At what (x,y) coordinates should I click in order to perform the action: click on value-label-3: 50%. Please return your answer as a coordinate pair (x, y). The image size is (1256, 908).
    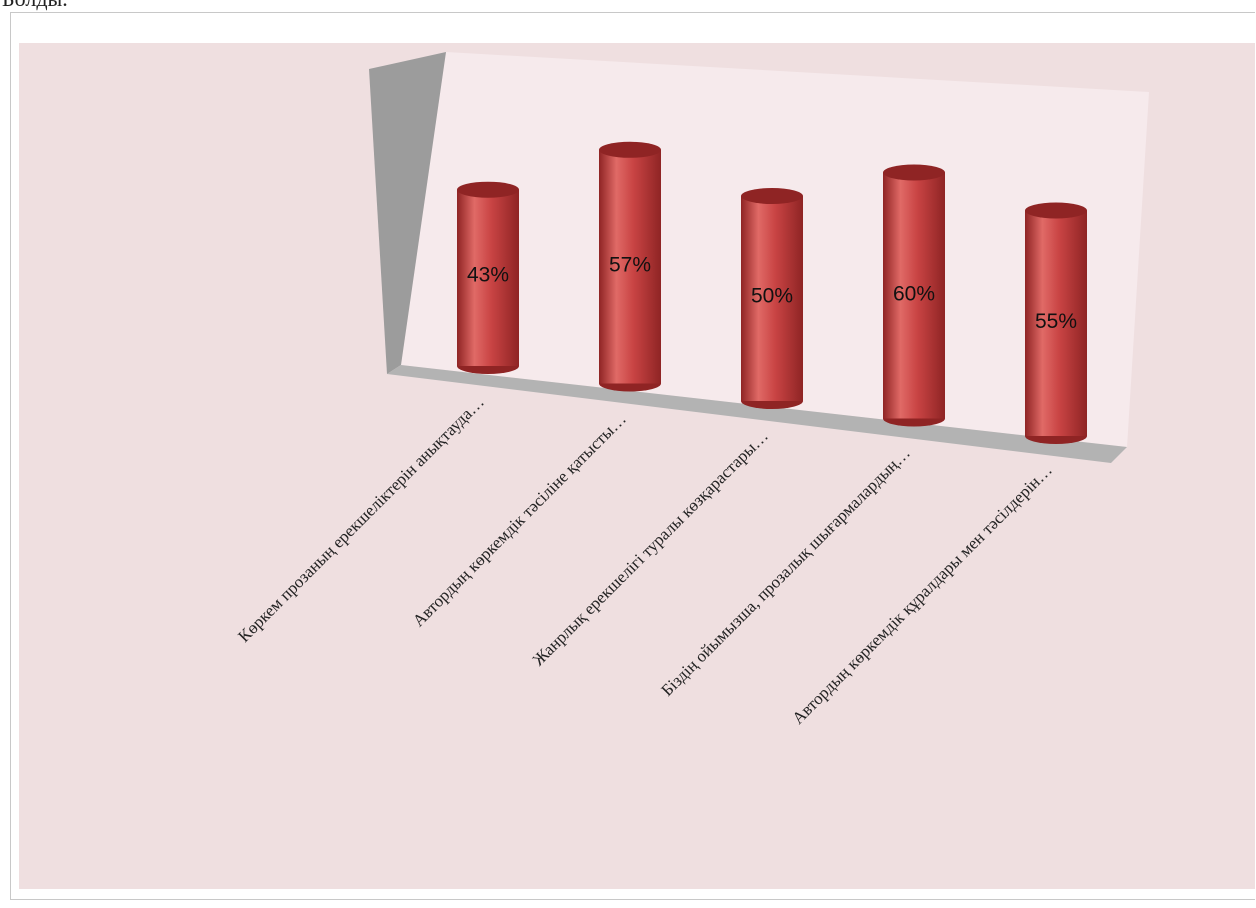
    Looking at the image, I should click on (772, 296).